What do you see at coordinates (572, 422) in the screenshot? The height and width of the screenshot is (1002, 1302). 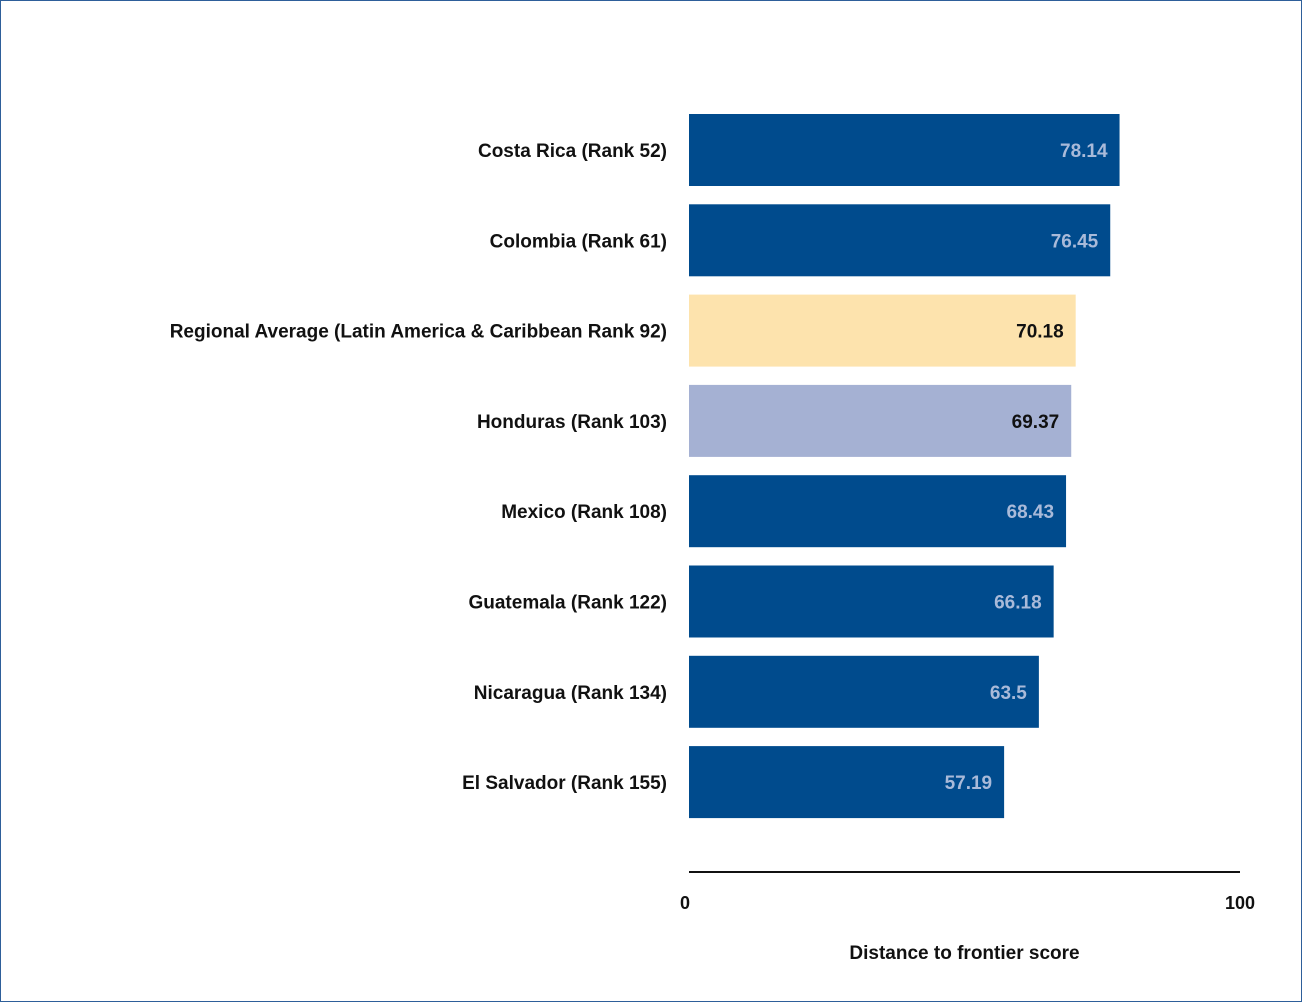 I see `category-label-3: Honduras (Rank 103)` at bounding box center [572, 422].